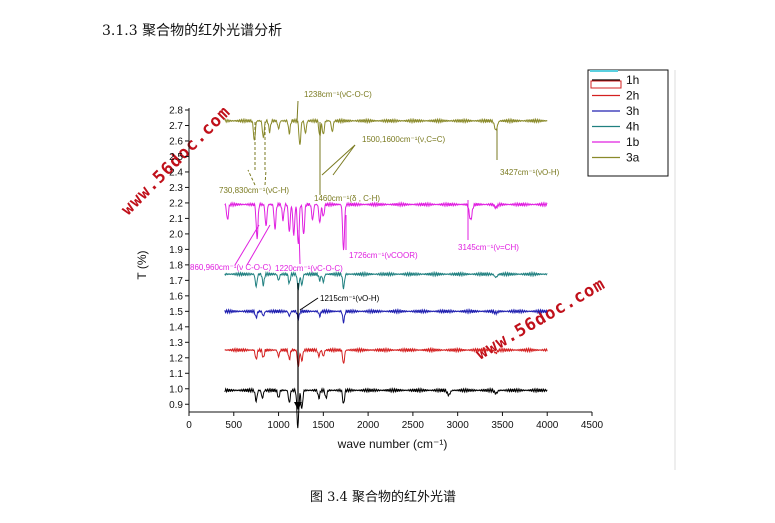  Describe the element at coordinates (176, 265) in the screenshot. I see `y-tick-label: 1.8` at that location.